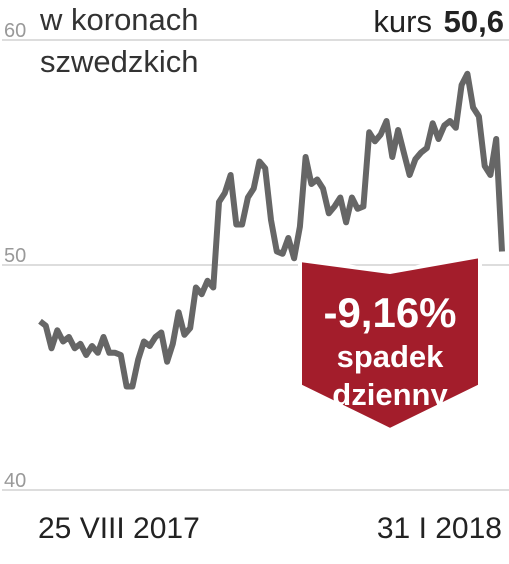  I want to click on change-label: dzienny, so click(390, 394).